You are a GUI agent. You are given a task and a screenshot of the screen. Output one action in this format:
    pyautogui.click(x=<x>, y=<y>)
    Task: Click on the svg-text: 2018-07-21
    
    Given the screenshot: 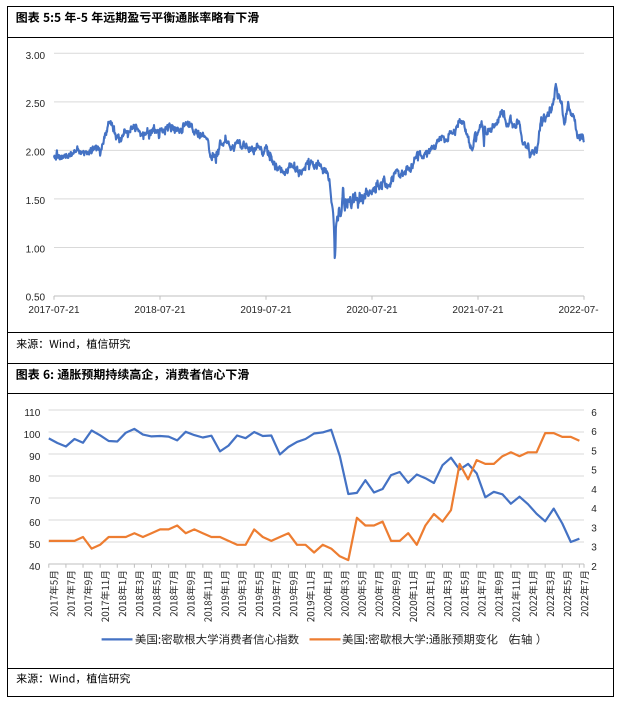 What is the action you would take?
    pyautogui.click(x=160, y=310)
    